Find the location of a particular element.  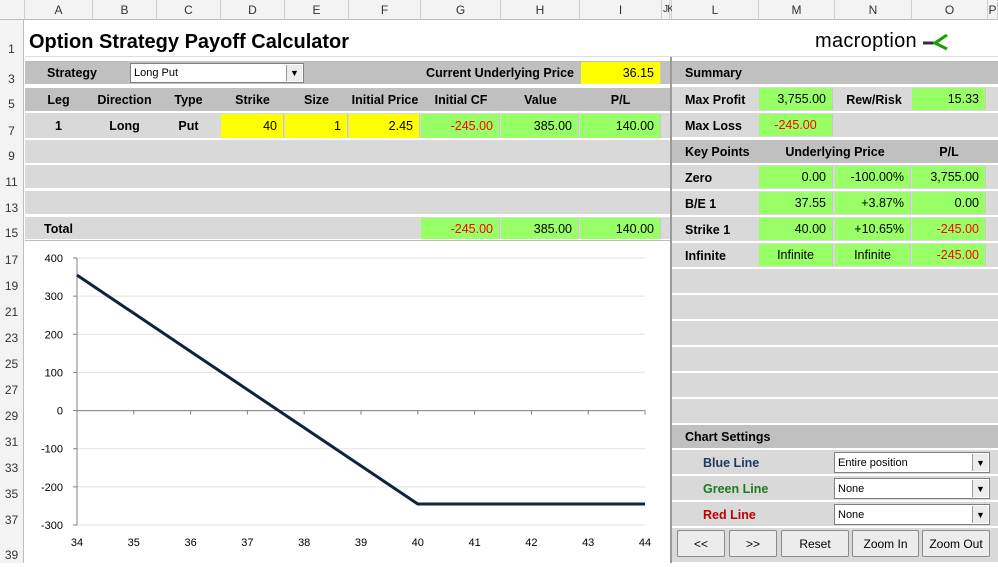

x-tick-label: 42 is located at coordinates (531, 543).